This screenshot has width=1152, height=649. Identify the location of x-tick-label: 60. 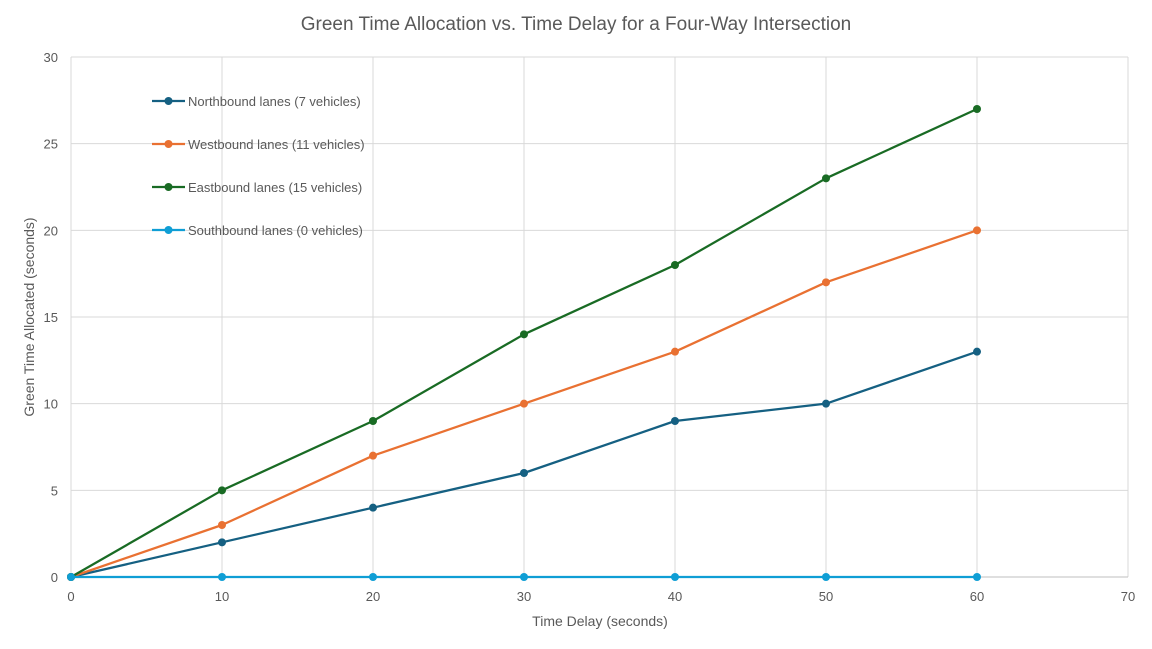
(977, 596).